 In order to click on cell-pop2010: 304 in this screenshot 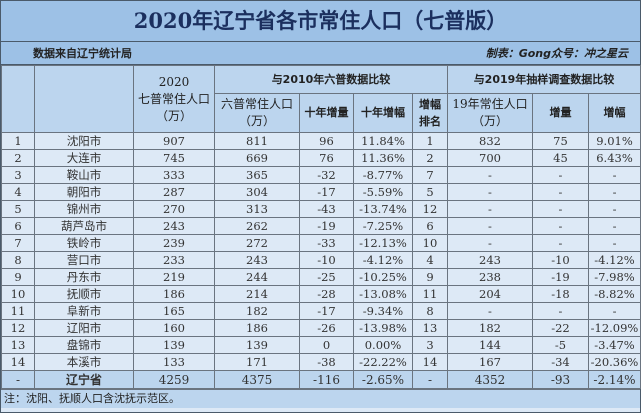, I will do `click(257, 192)`.